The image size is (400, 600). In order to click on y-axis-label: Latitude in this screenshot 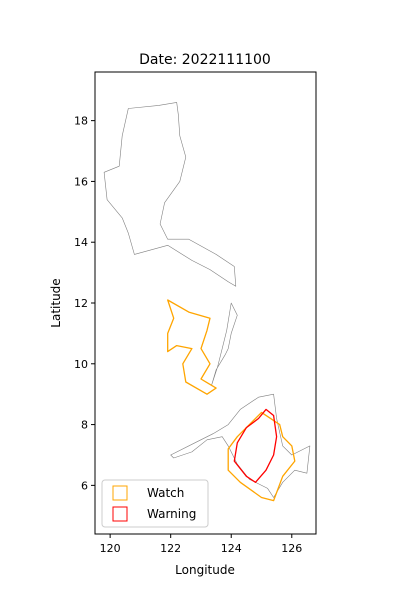, I will do `click(56, 302)`.